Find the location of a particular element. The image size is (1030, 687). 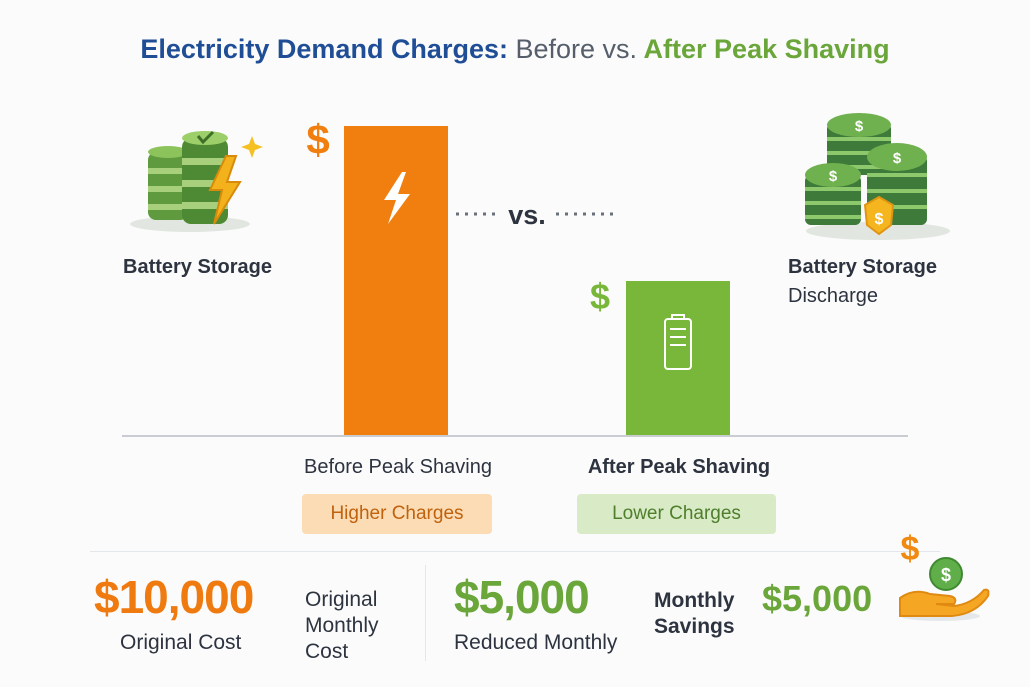

savings-label-line-1: Monthly is located at coordinates (694, 600).